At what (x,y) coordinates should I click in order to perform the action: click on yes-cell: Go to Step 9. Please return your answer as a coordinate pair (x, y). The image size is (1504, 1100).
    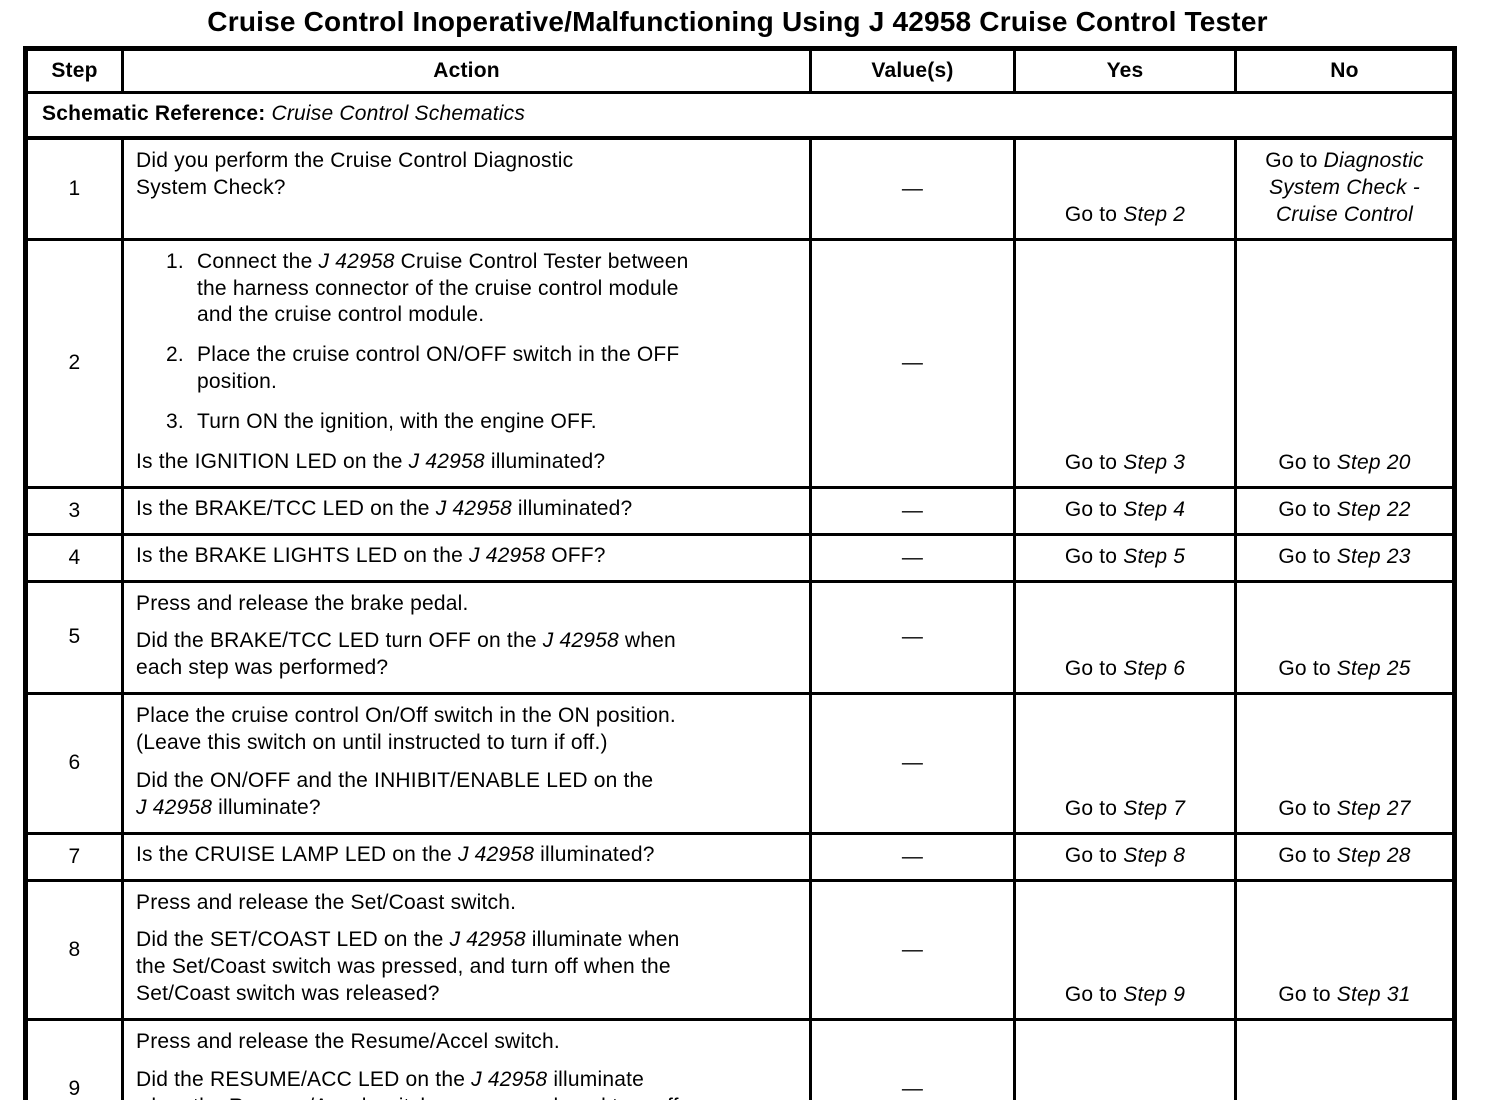
    Looking at the image, I should click on (1125, 949).